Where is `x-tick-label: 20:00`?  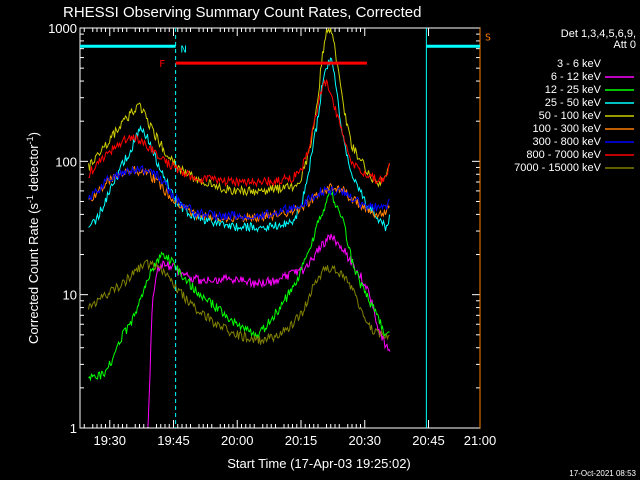 x-tick-label: 20:00 is located at coordinates (237, 440).